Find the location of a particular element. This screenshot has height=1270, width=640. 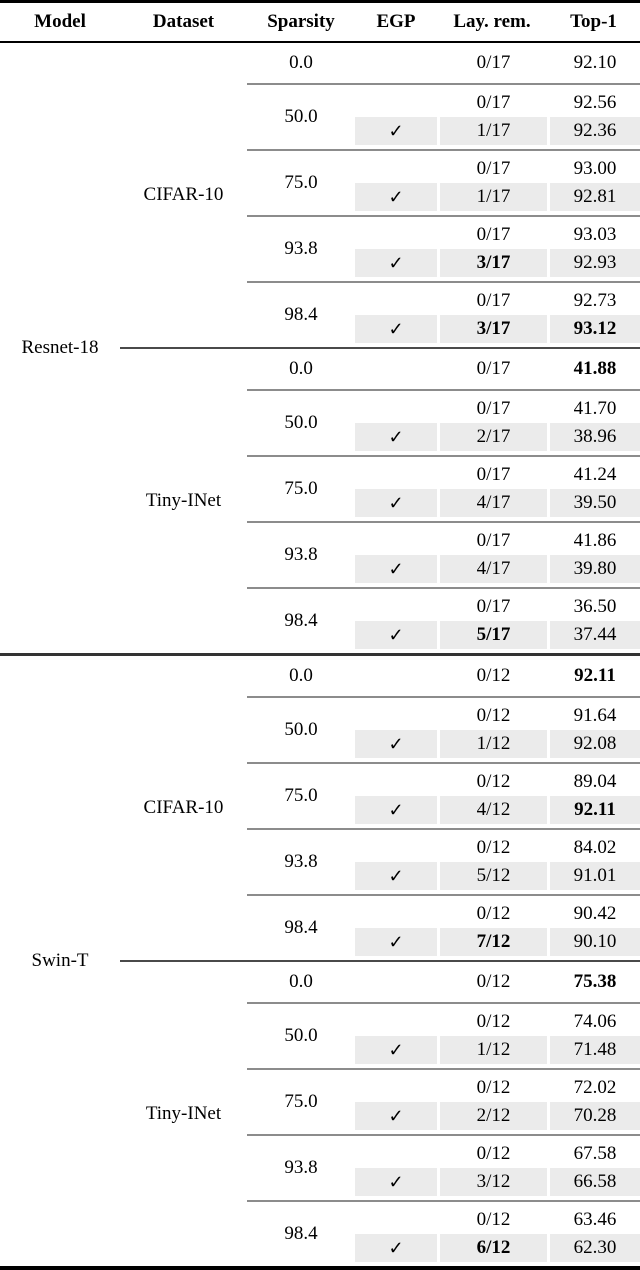

table-row: 0/12 91.64 is located at coordinates (497, 716).